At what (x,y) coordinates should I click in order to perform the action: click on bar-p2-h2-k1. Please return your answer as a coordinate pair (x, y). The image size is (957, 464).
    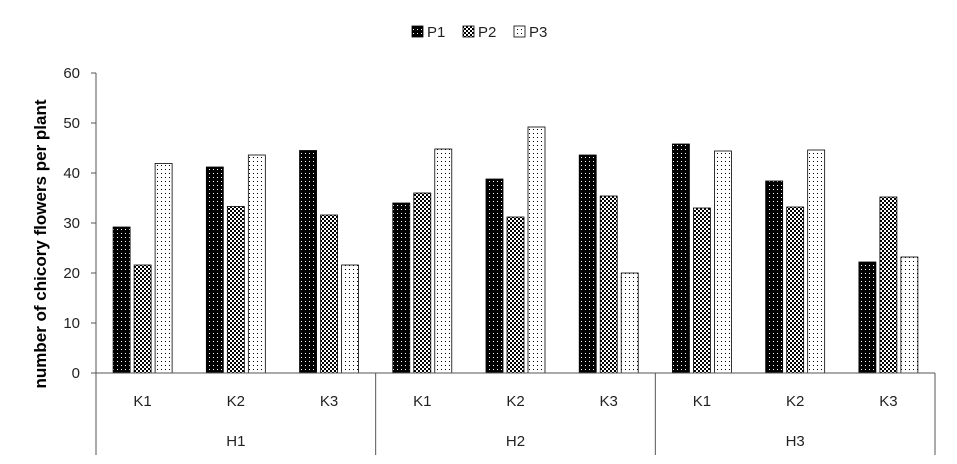
    Looking at the image, I should click on (422, 283).